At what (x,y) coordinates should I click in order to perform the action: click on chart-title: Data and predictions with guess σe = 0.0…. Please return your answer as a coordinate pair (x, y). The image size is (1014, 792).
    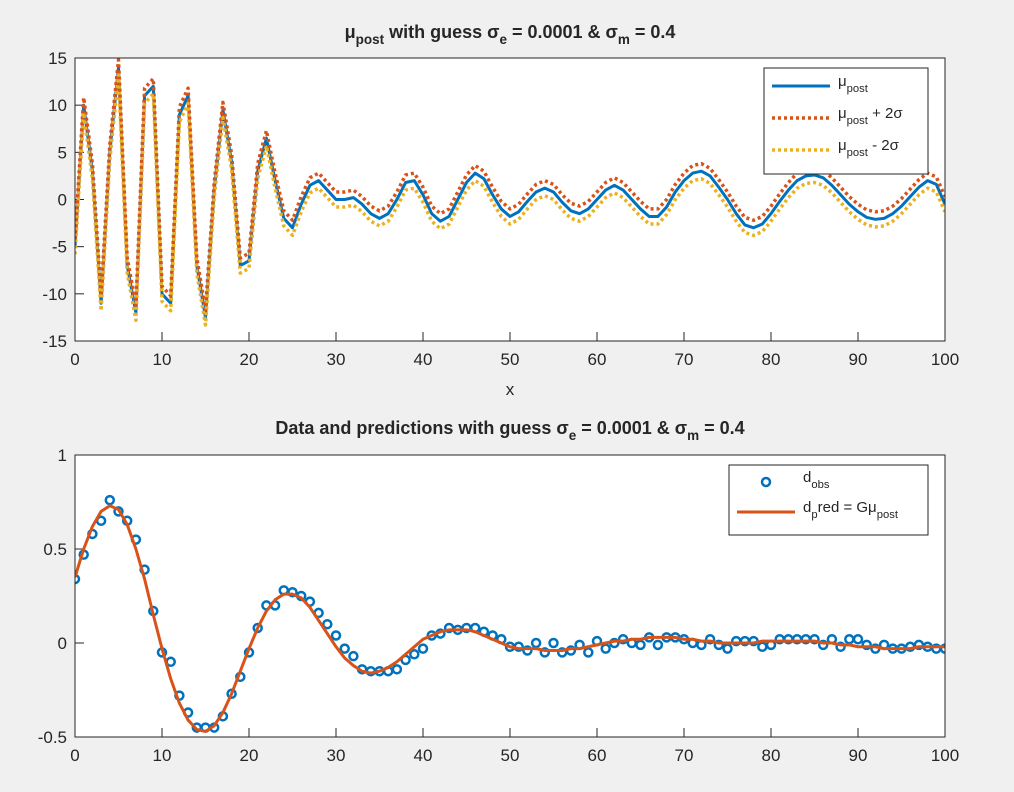
    Looking at the image, I should click on (509, 430).